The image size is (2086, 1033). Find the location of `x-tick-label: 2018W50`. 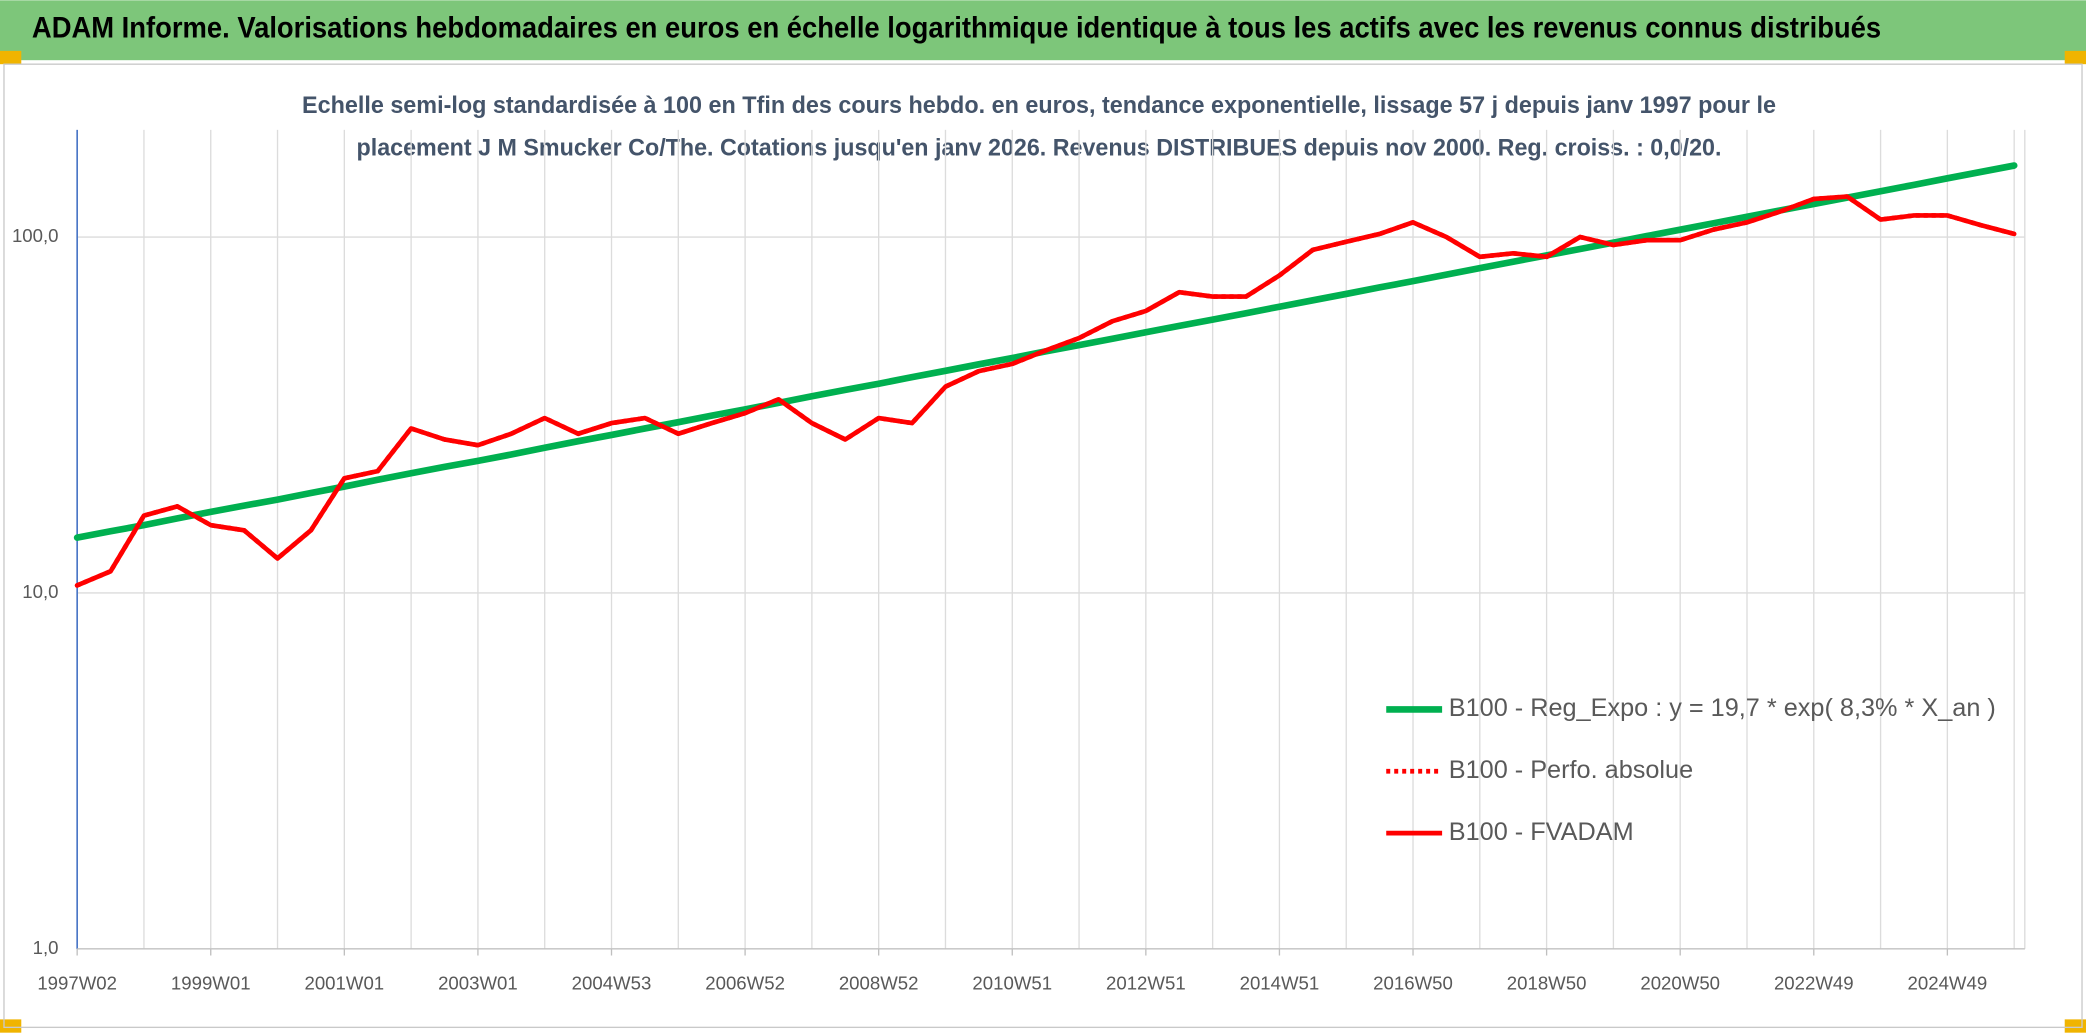

x-tick-label: 2018W50 is located at coordinates (1547, 983).